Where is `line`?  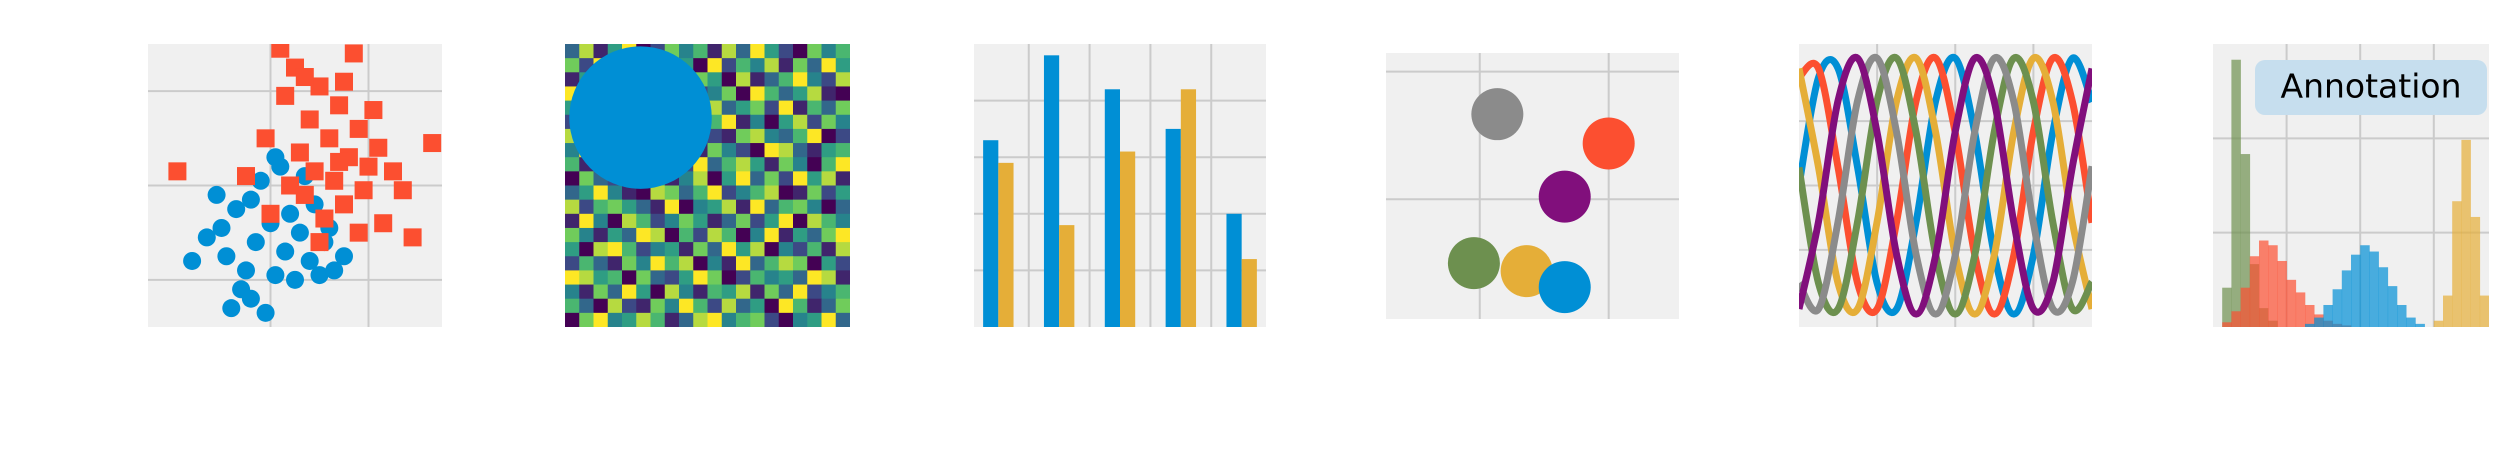 line is located at coordinates (1945, 185).